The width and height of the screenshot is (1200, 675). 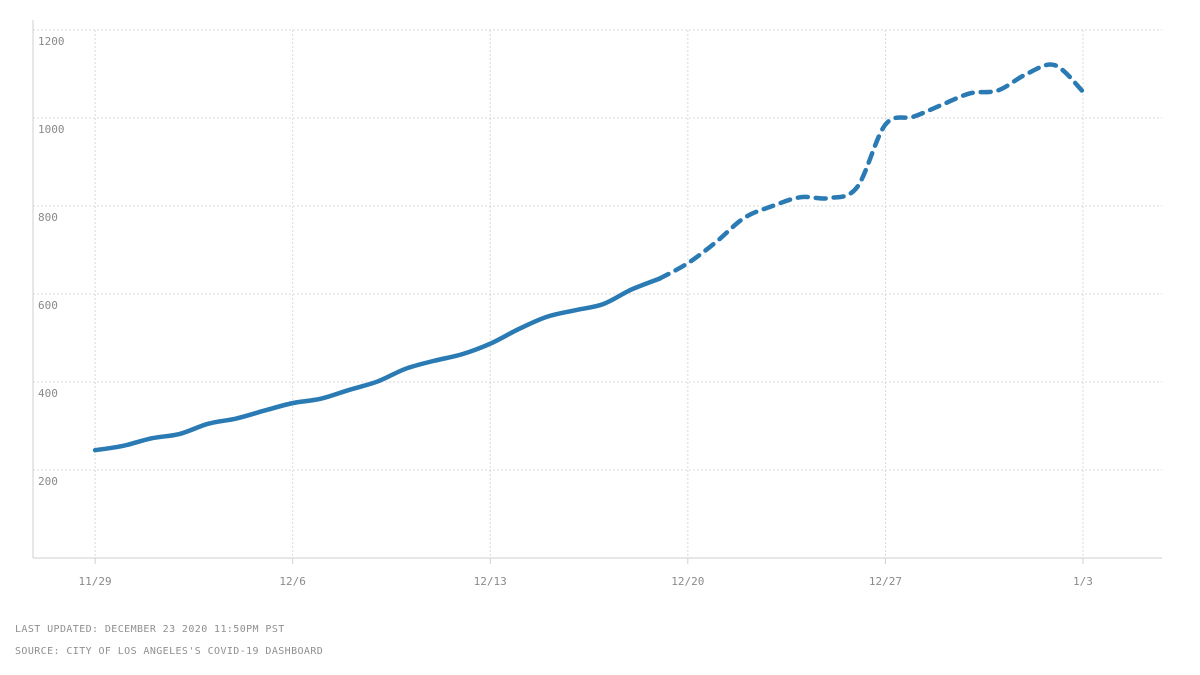 What do you see at coordinates (871, 171) in the screenshot?
I see `projected-series-line` at bounding box center [871, 171].